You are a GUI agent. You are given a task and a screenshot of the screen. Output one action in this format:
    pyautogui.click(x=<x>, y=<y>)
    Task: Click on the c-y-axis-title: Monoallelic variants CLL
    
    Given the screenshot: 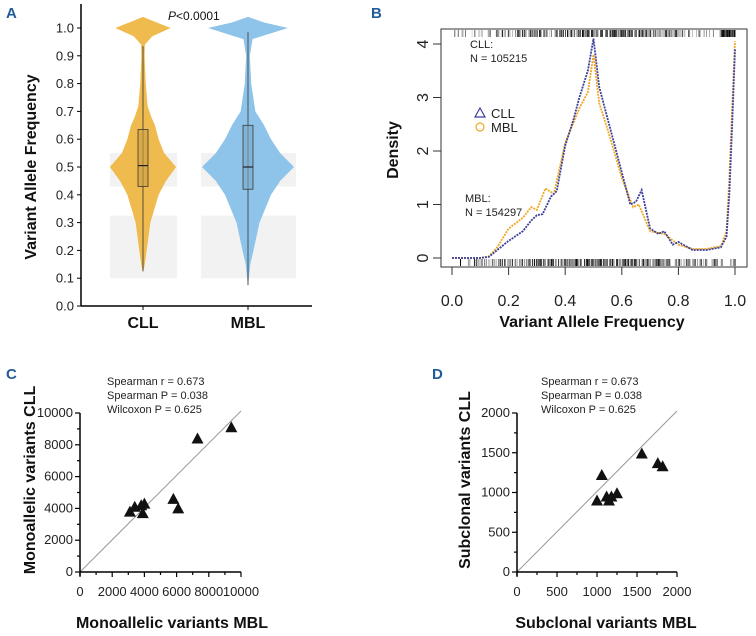 What is the action you would take?
    pyautogui.click(x=30, y=480)
    